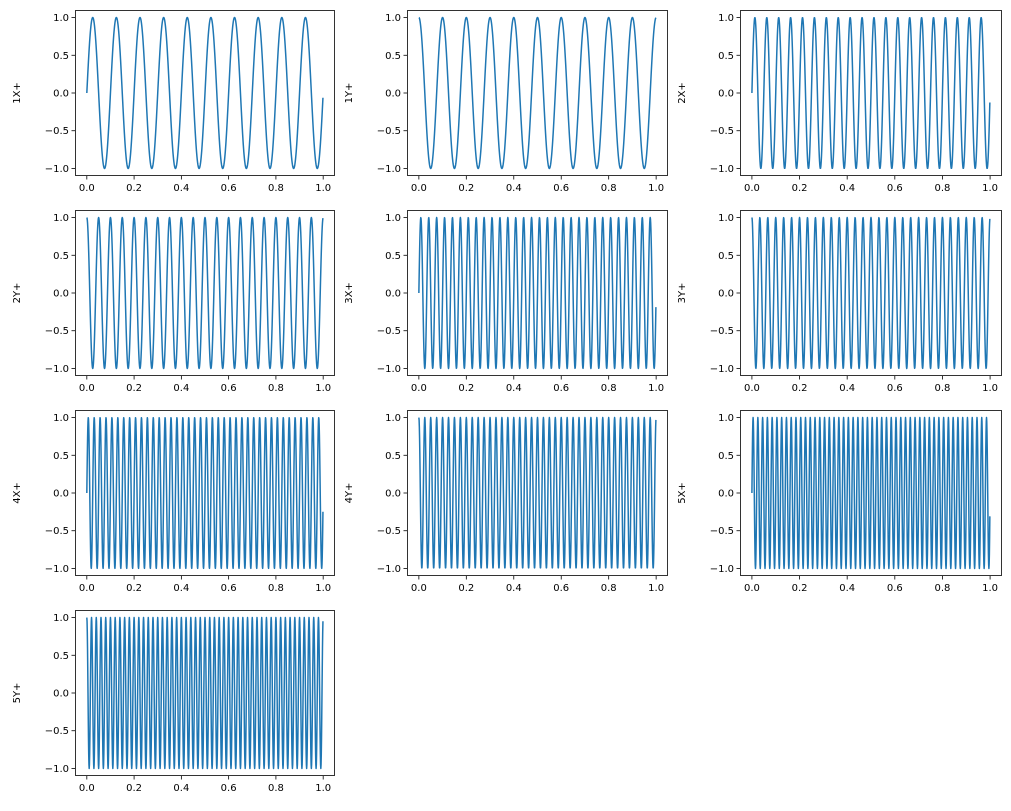 The height and width of the screenshot is (811, 1011). I want to click on subplot-2y-plus: 0.0 0.2 0.4 0.6 0.8 1.0 −1.0 −0.5 0.0 0.5 1.0 2Y+, so click(173, 302).